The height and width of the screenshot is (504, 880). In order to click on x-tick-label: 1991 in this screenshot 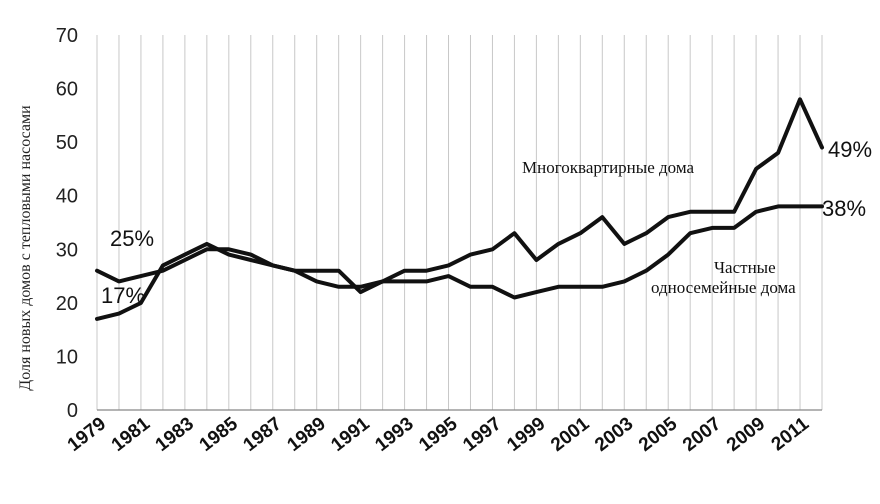, I will do `click(350, 434)`.